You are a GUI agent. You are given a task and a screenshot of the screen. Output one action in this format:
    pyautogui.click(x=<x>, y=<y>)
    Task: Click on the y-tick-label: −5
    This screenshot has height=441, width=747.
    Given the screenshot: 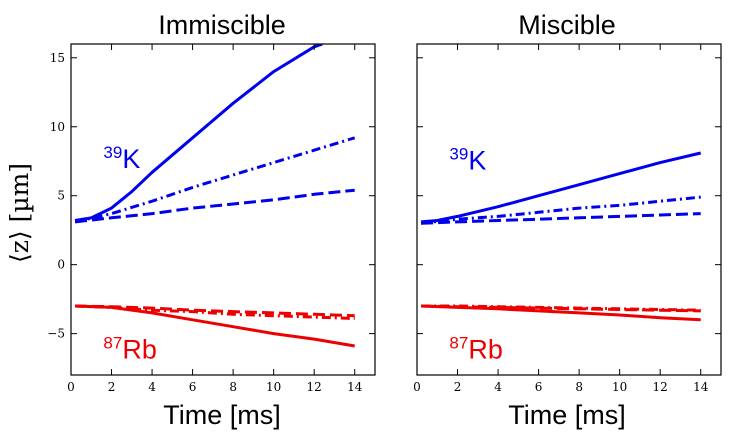 What is the action you would take?
    pyautogui.click(x=56, y=334)
    